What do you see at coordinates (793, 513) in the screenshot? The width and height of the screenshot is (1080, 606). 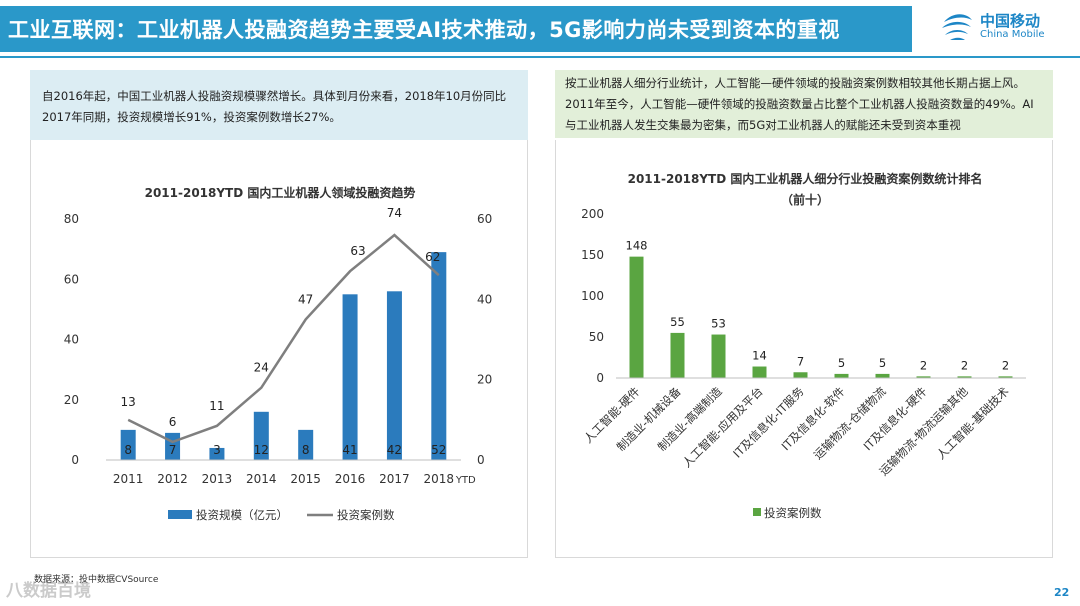 I see `legend-label: 投资案例数` at bounding box center [793, 513].